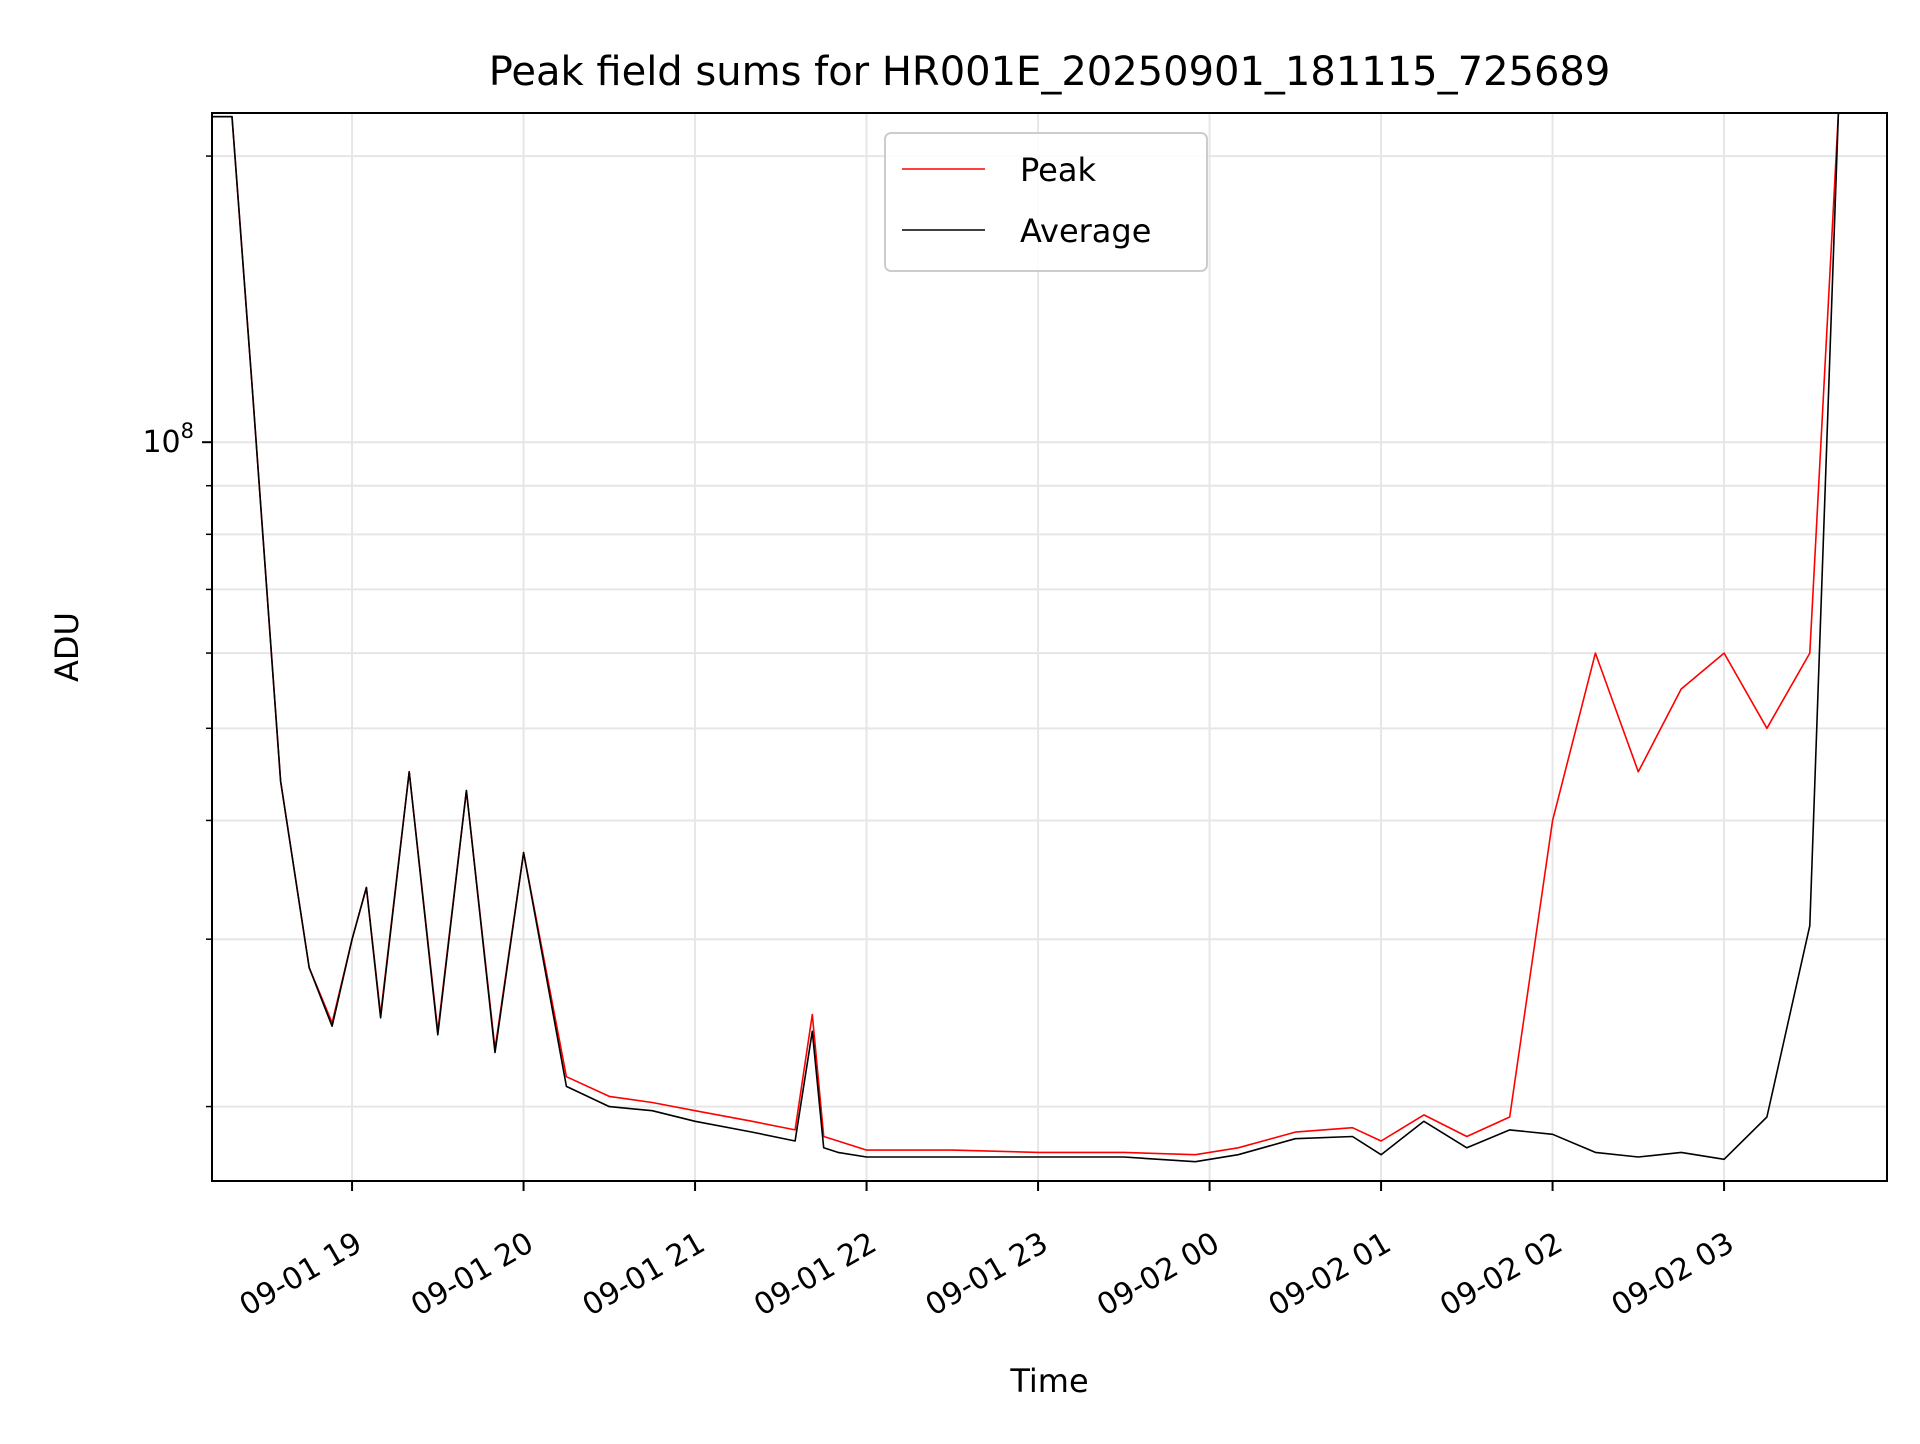 The height and width of the screenshot is (1444, 1920). What do you see at coordinates (1048, 1381) in the screenshot?
I see `x-axis-label: Time` at bounding box center [1048, 1381].